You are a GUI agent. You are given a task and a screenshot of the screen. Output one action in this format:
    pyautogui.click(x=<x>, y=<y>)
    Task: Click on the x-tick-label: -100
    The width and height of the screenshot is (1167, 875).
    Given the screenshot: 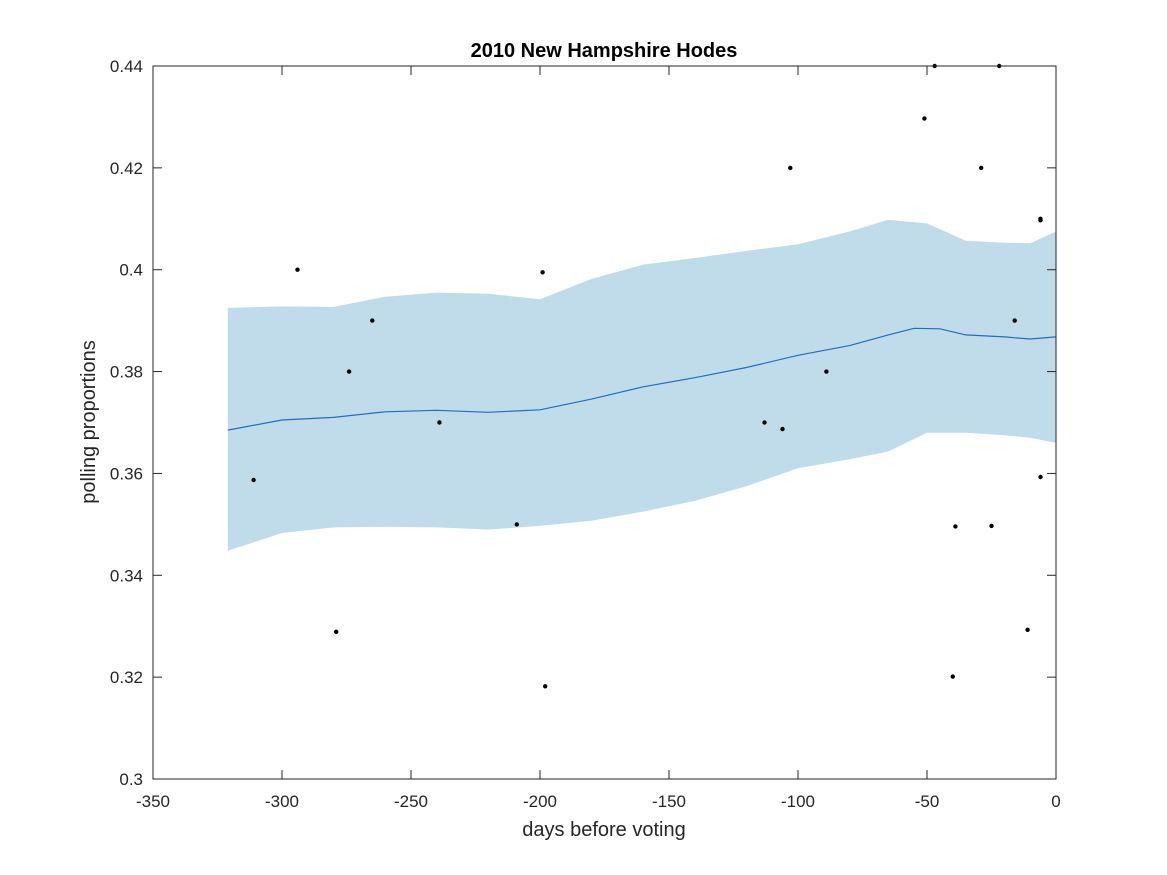 What is the action you would take?
    pyautogui.click(x=798, y=801)
    